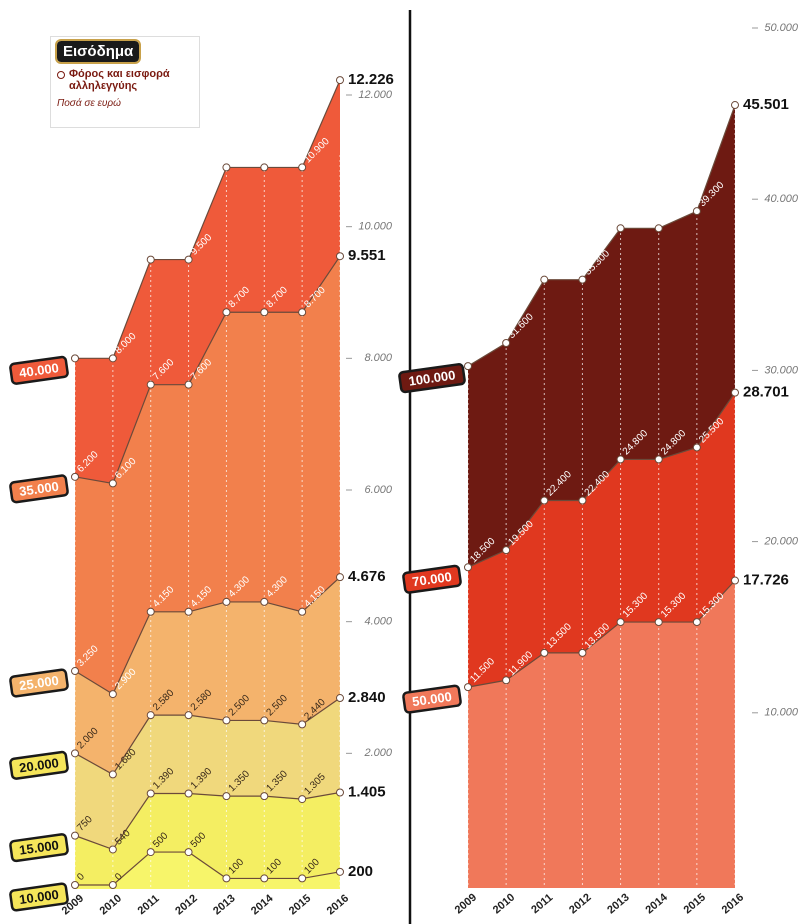  I want to click on x-tick-label: 2009, so click(466, 903).